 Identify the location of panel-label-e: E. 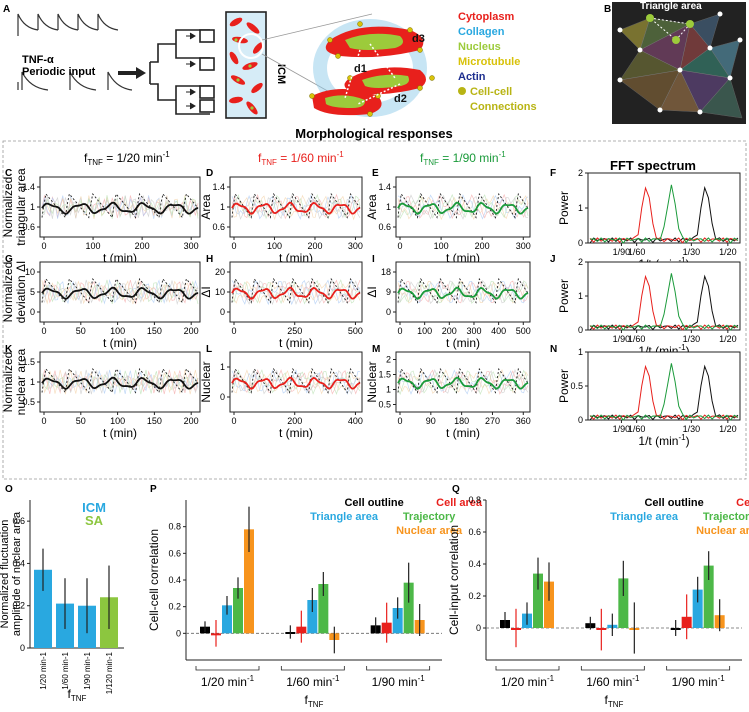
(375, 173).